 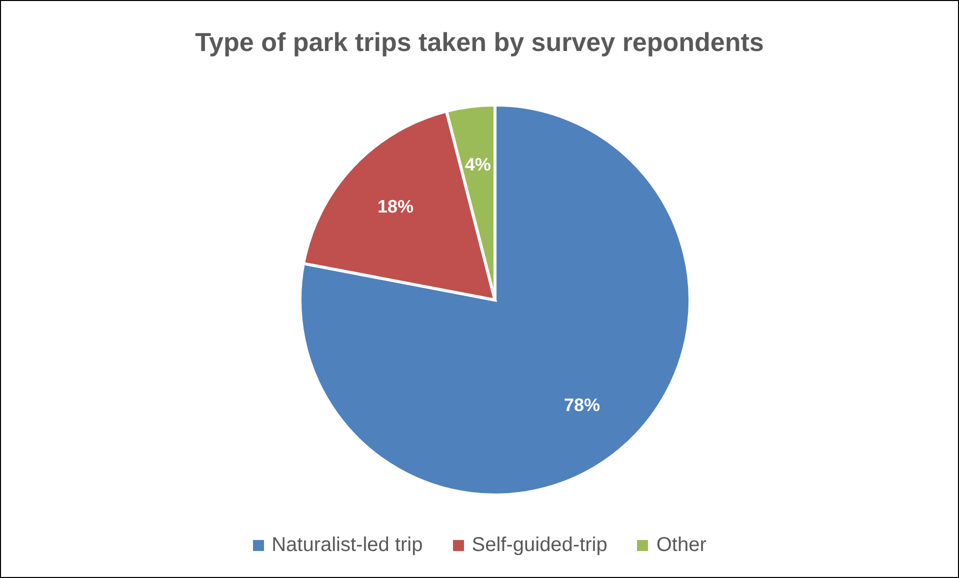 I want to click on legend-label: Naturalist-led trip, so click(x=346, y=545).